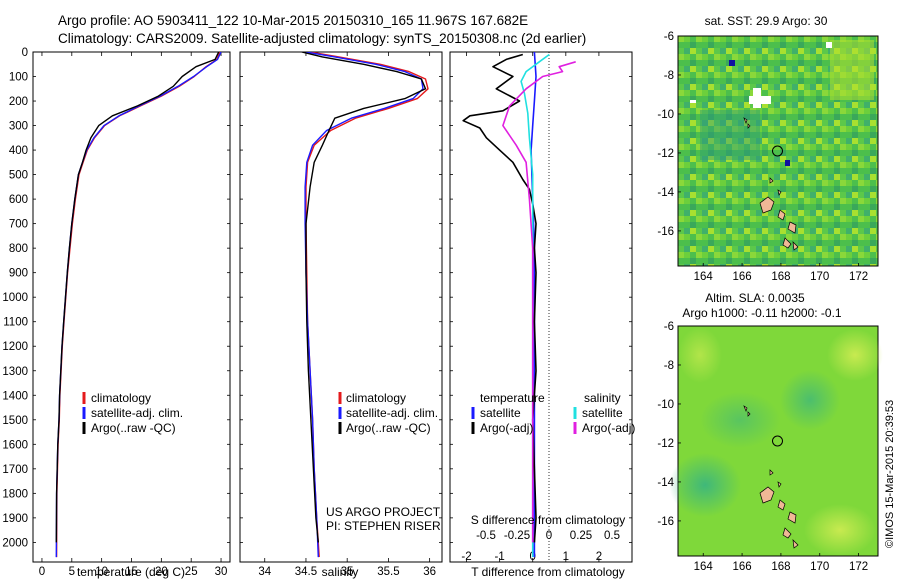  What do you see at coordinates (602, 398) in the screenshot?
I see `difference-legend-salinity-title: salinity` at bounding box center [602, 398].